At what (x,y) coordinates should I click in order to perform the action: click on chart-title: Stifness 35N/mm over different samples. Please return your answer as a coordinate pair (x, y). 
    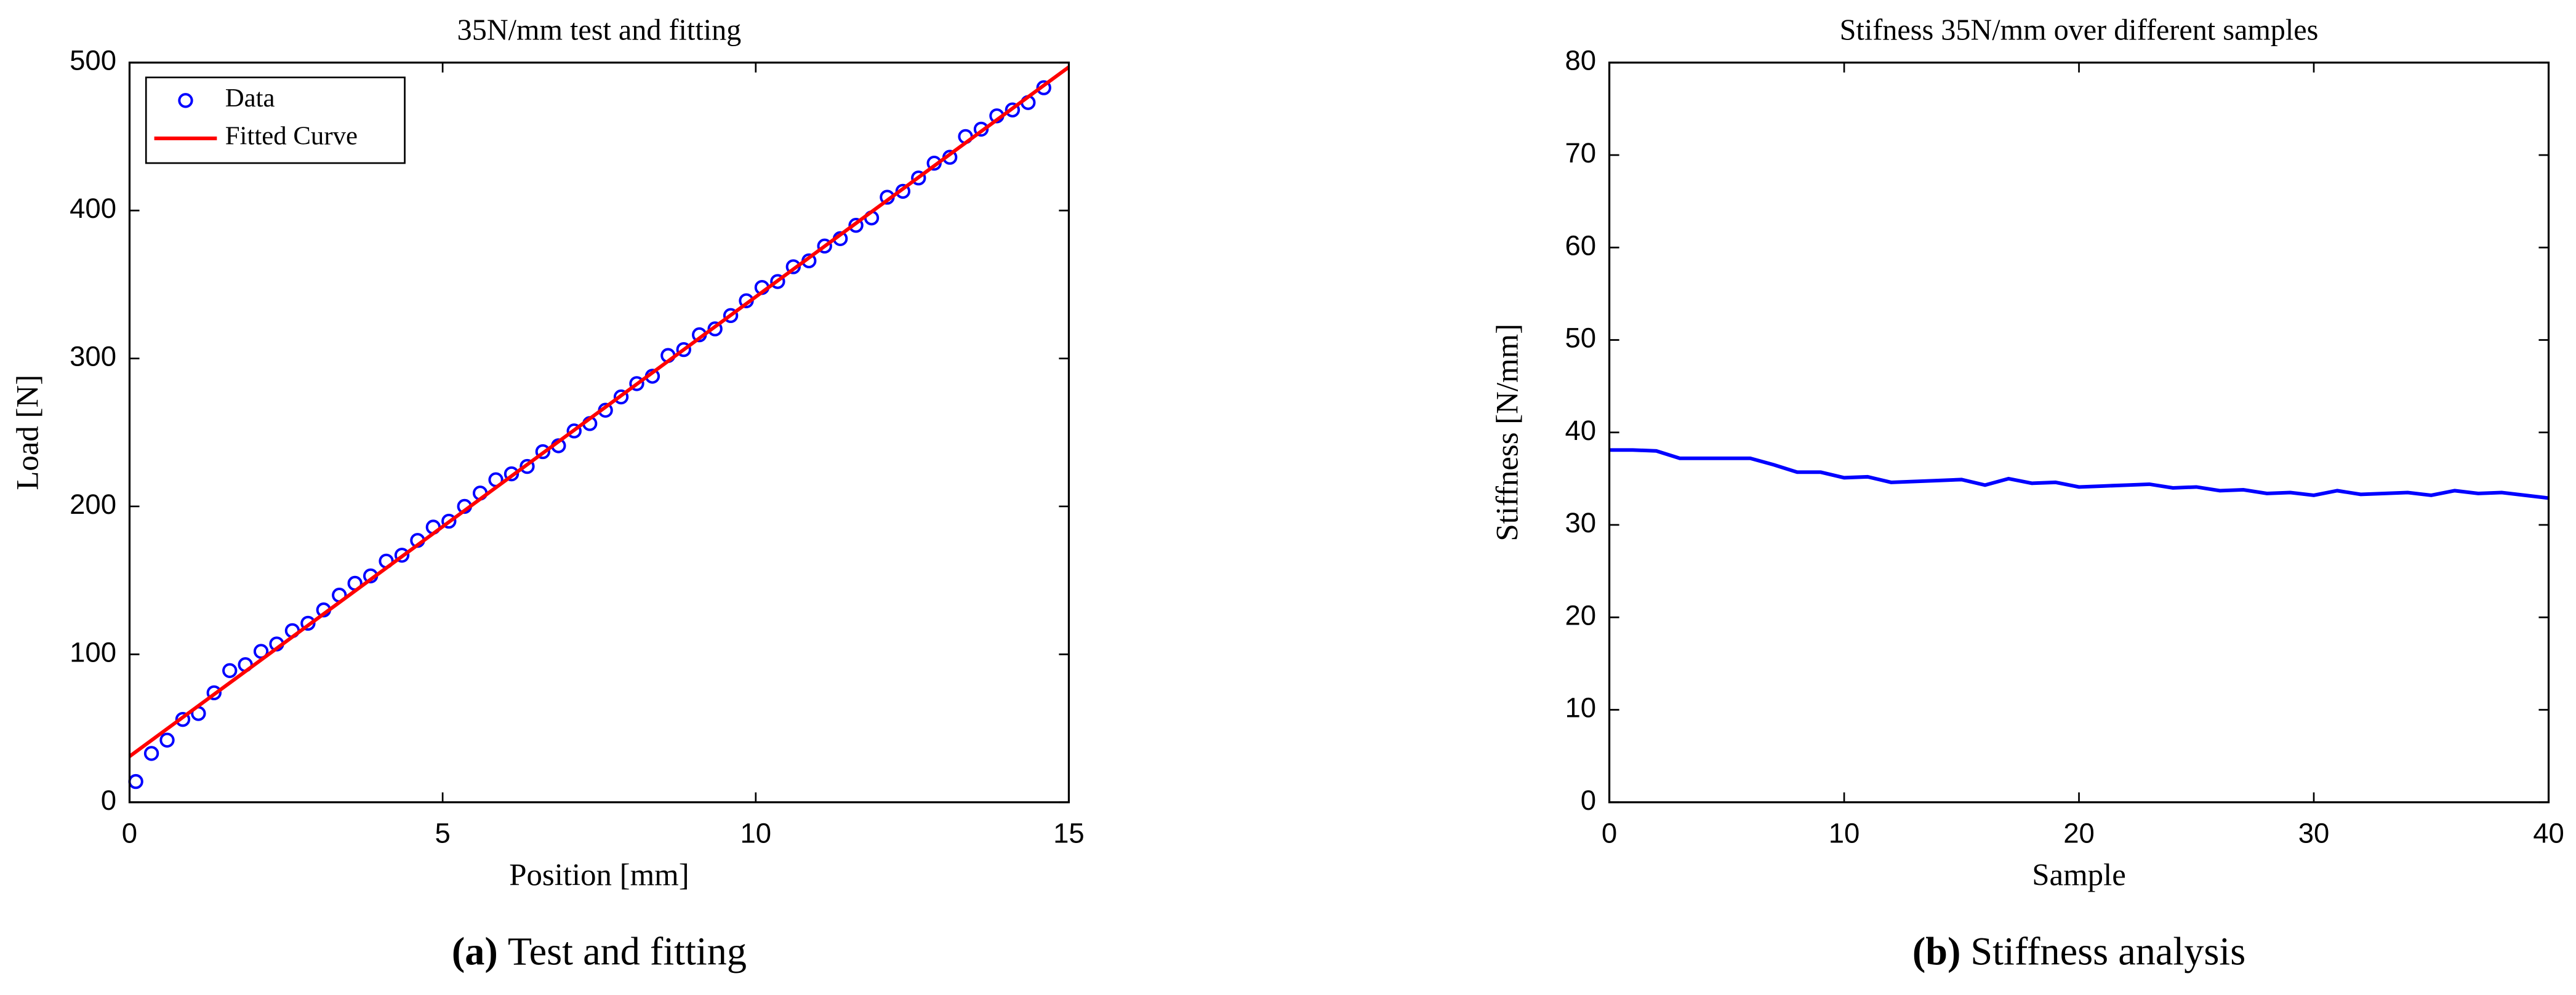
    Looking at the image, I should click on (2079, 30).